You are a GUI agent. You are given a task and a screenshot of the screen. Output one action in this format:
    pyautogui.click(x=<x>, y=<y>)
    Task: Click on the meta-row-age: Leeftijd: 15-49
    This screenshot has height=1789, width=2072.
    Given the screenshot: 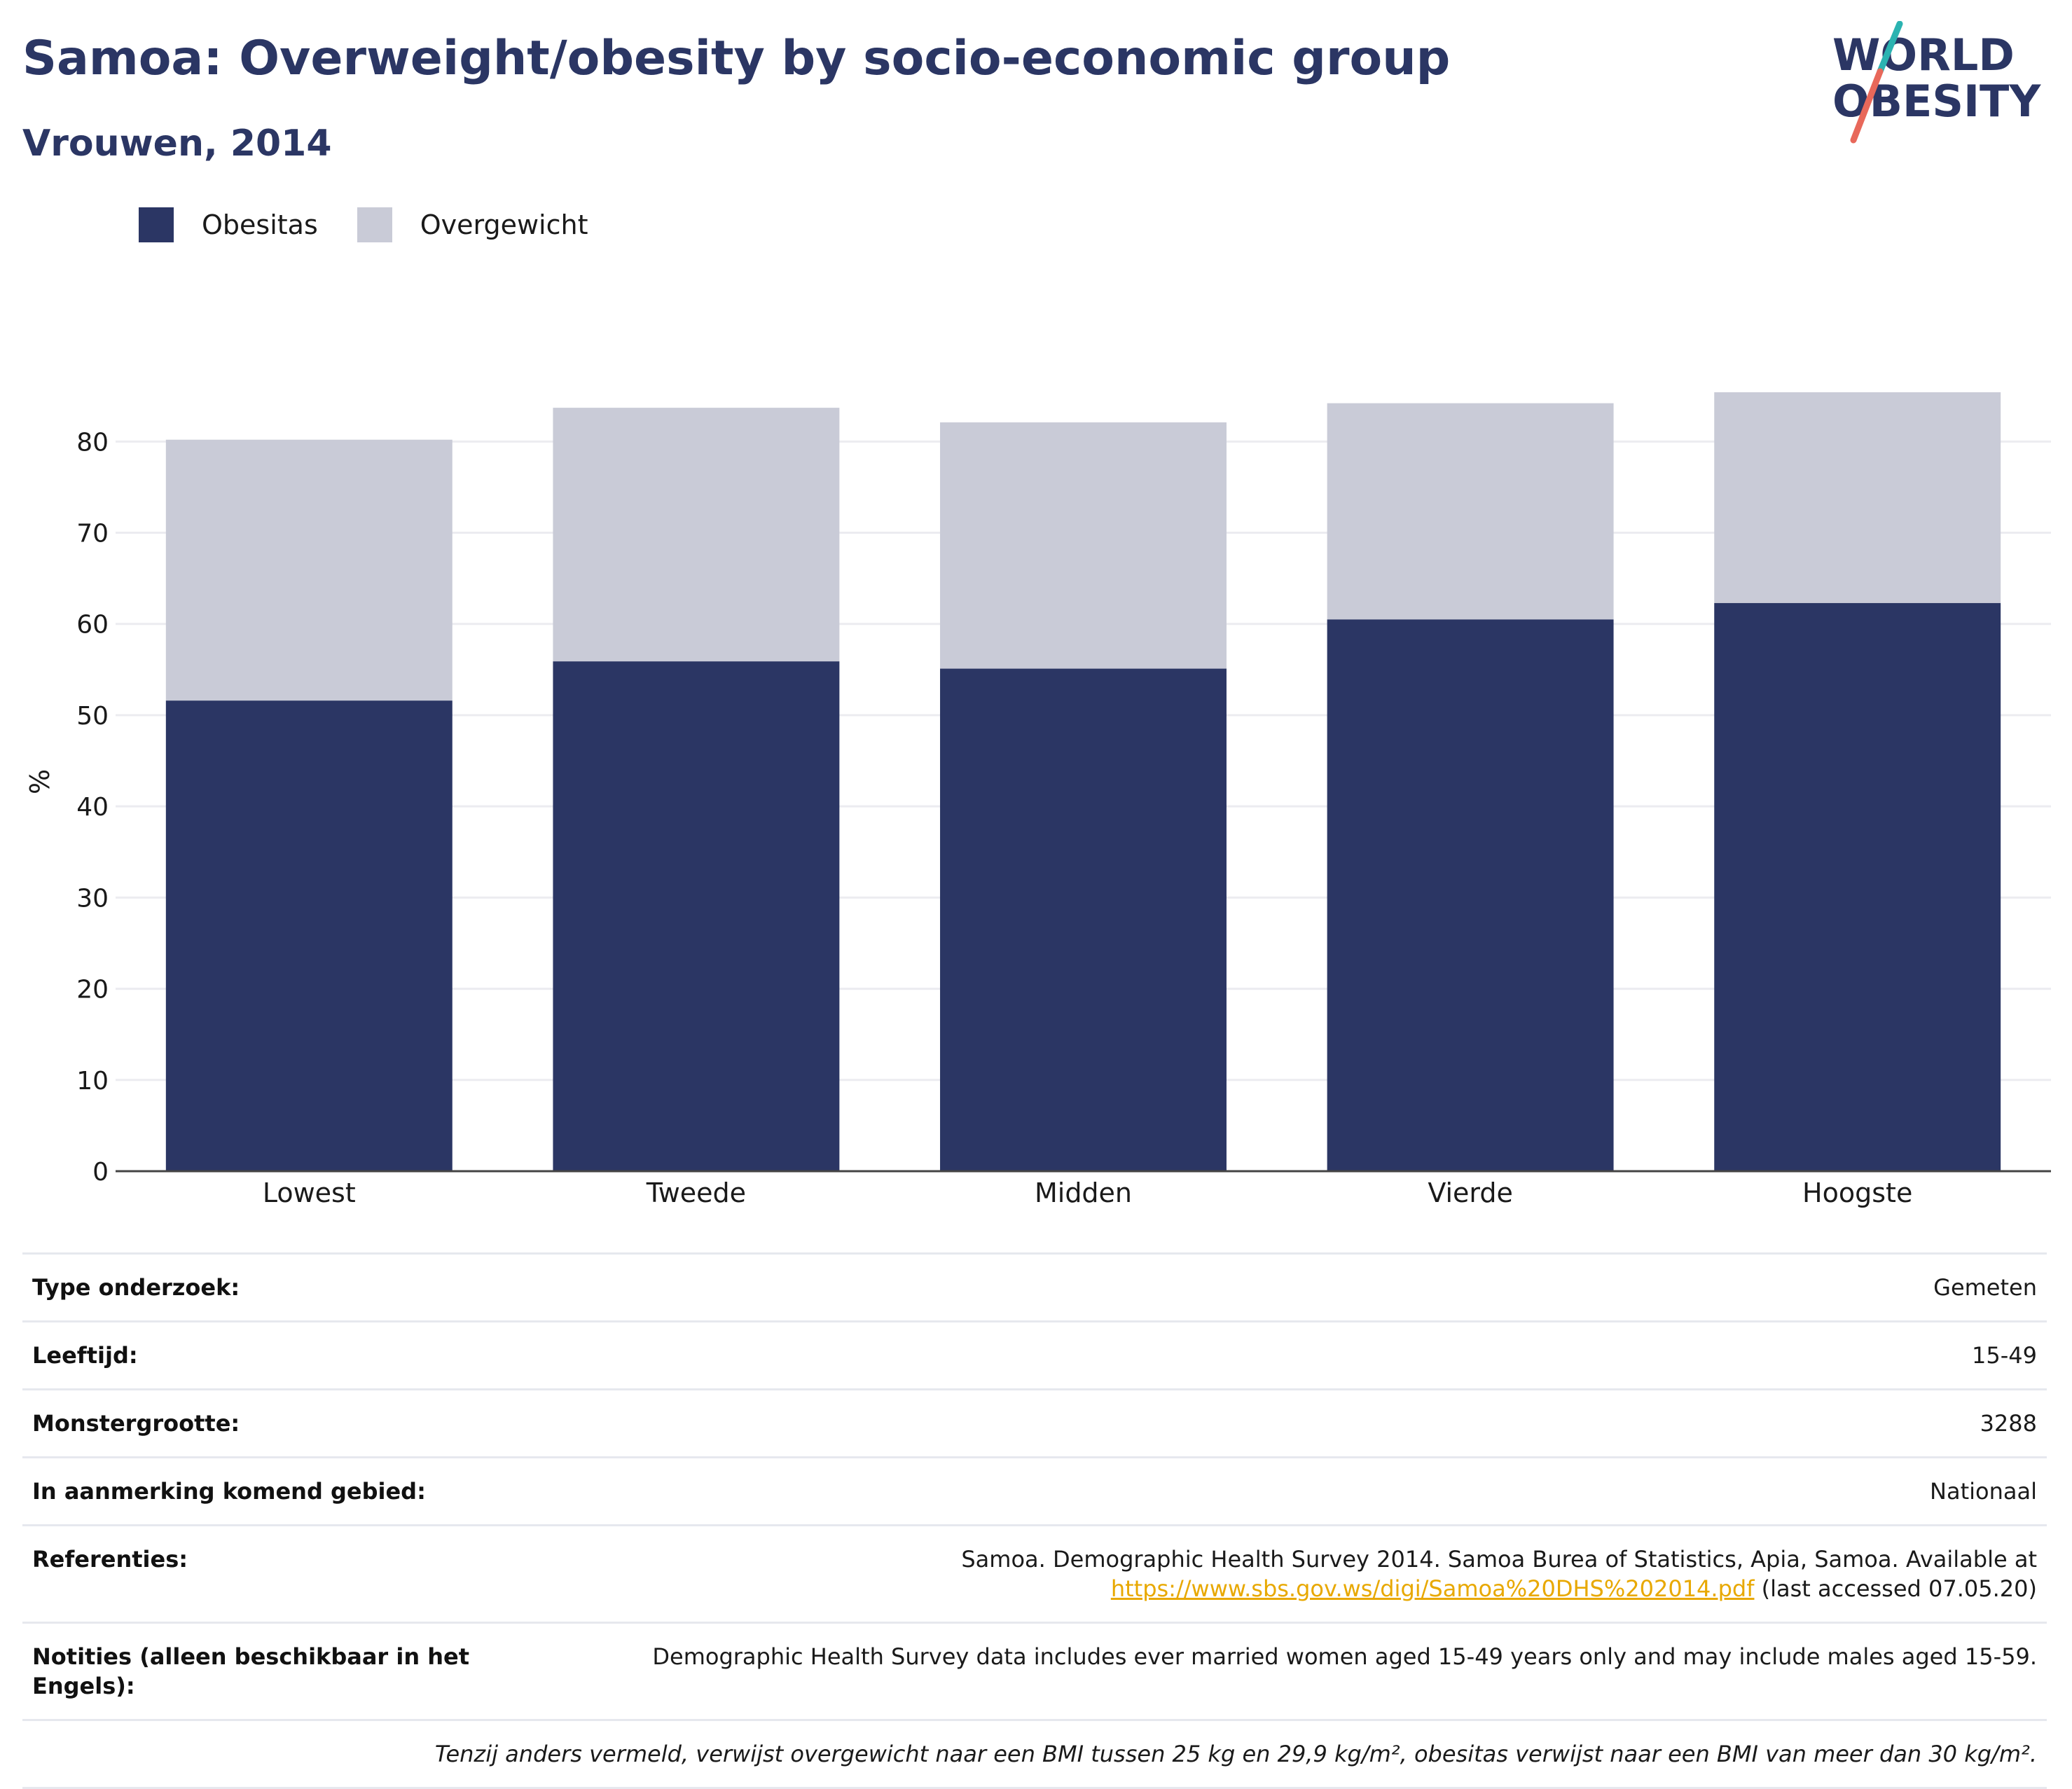 What is the action you would take?
    pyautogui.click(x=1034, y=1354)
    